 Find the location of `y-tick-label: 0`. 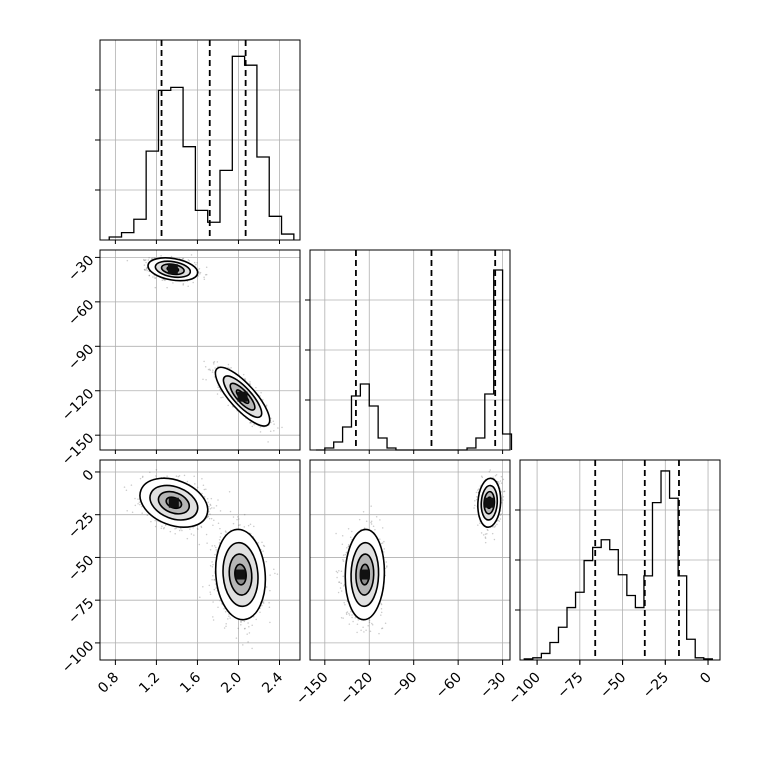

y-tick-label: 0 is located at coordinates (89, 476).